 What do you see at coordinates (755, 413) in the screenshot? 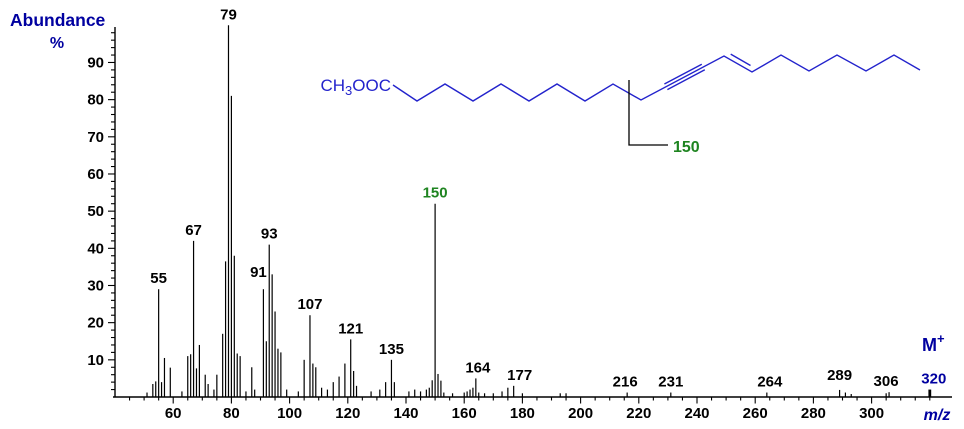
I see `x-tick-label: 260` at bounding box center [755, 413].